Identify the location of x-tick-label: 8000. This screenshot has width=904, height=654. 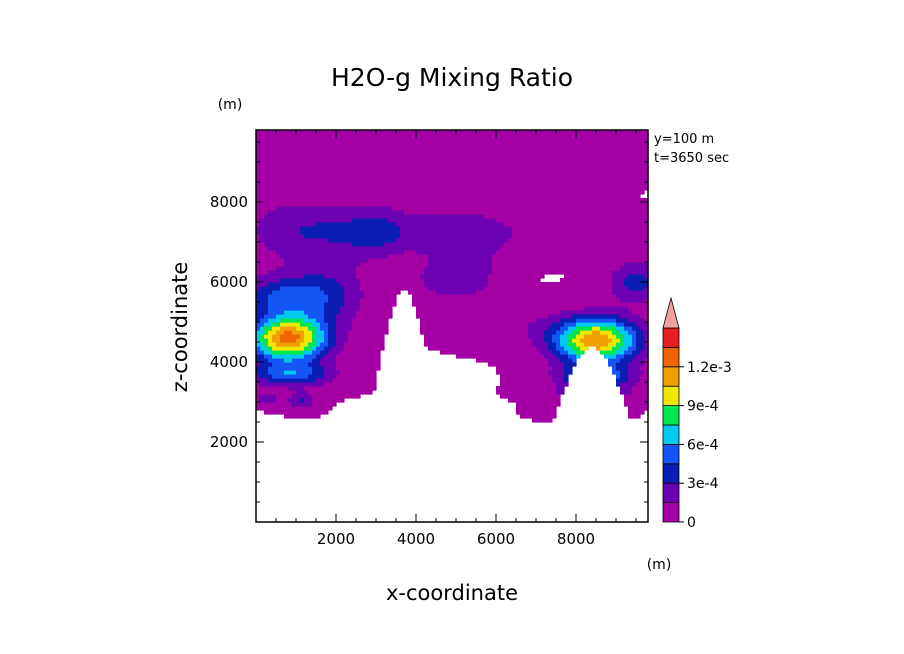
(576, 539).